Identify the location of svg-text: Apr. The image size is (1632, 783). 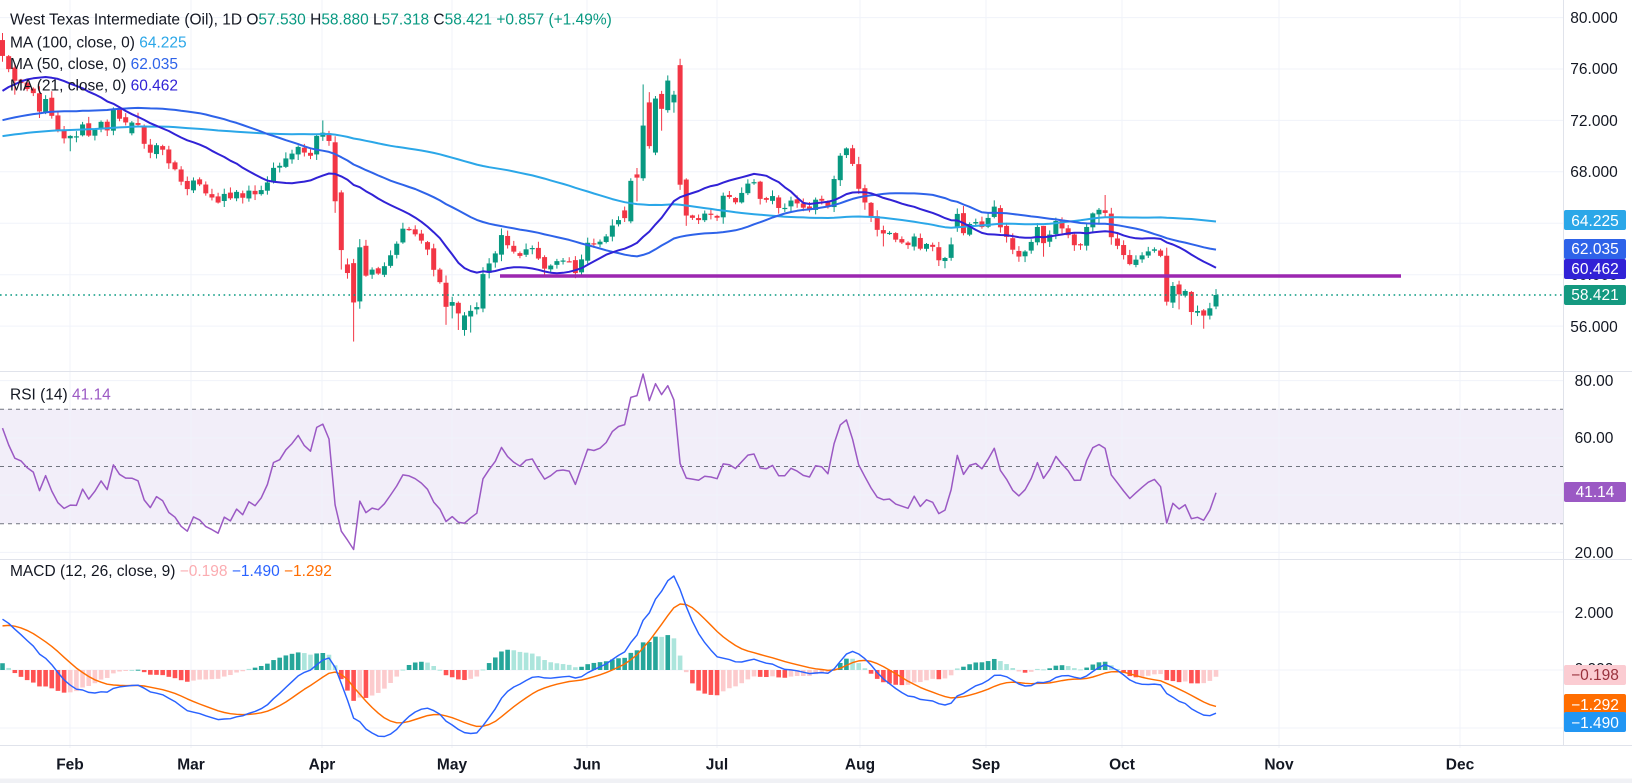
(322, 765).